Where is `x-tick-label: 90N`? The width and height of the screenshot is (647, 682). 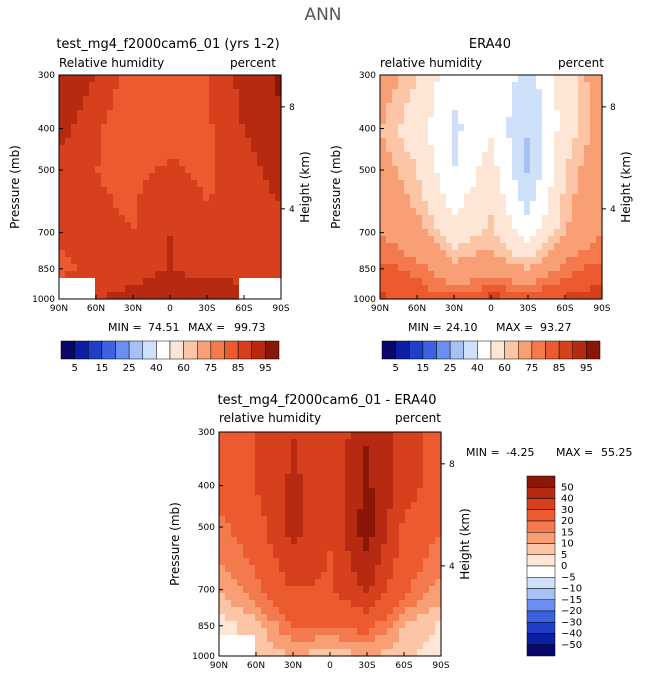
x-tick-label: 90N is located at coordinates (59, 309).